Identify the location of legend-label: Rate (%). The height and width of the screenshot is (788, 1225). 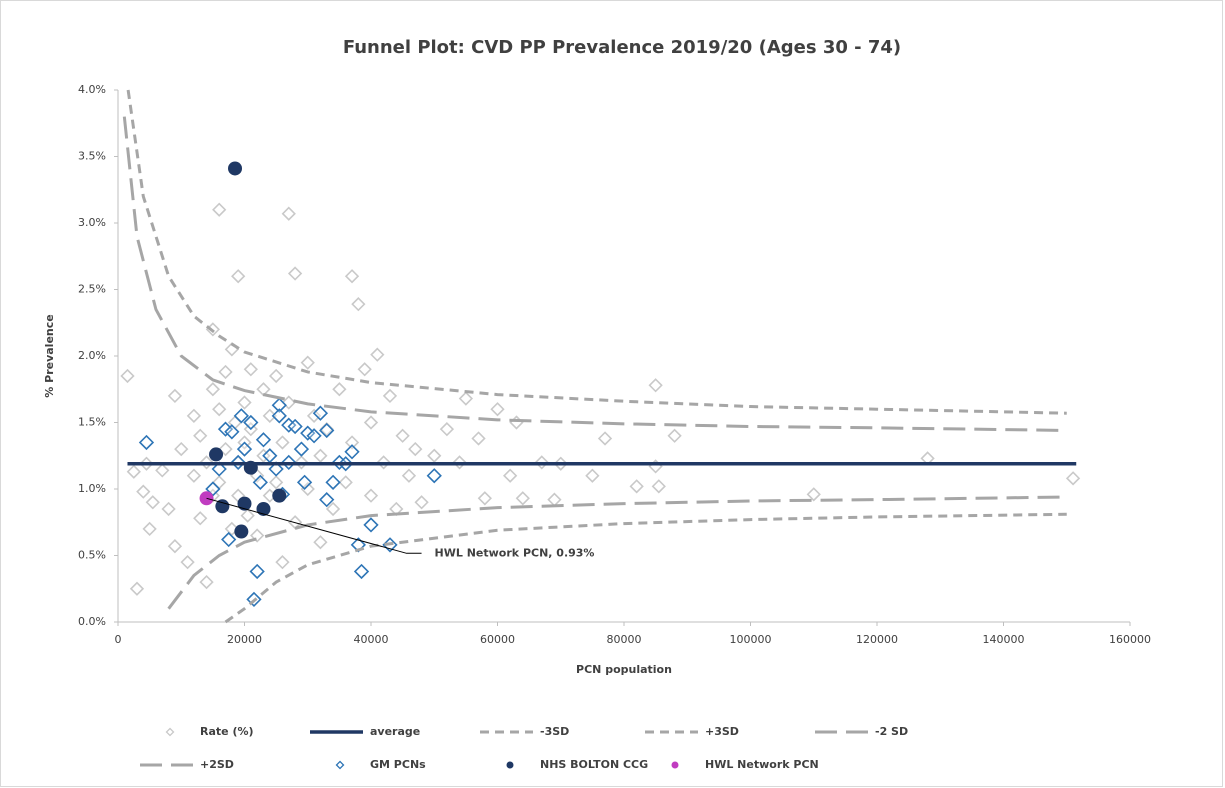
(227, 731).